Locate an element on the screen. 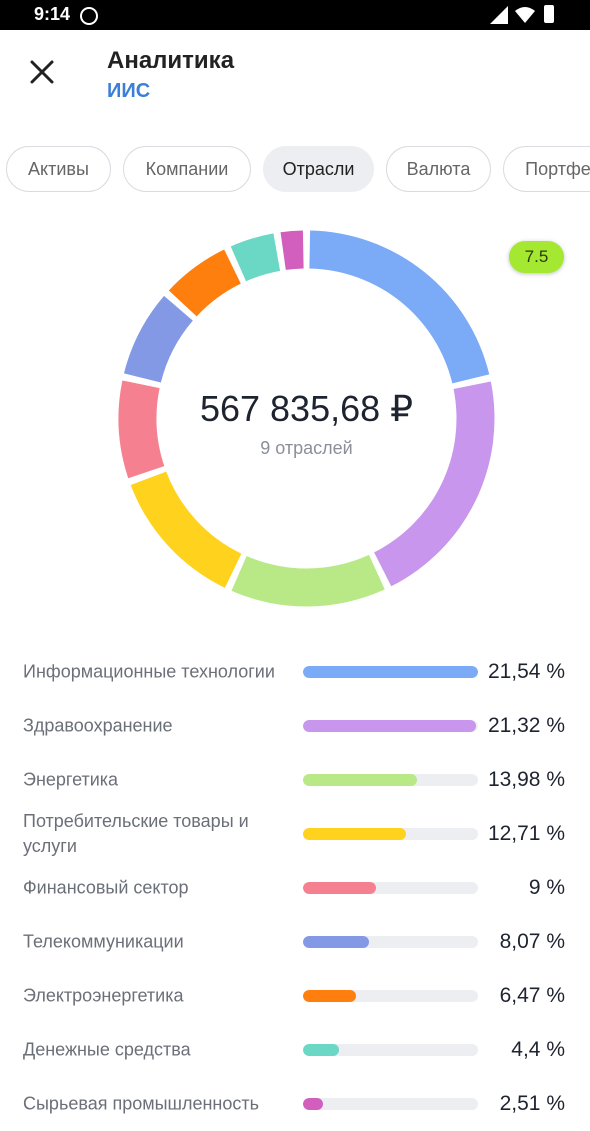 The image size is (590, 1131). account-subtitle: ИИС is located at coordinates (129, 91).